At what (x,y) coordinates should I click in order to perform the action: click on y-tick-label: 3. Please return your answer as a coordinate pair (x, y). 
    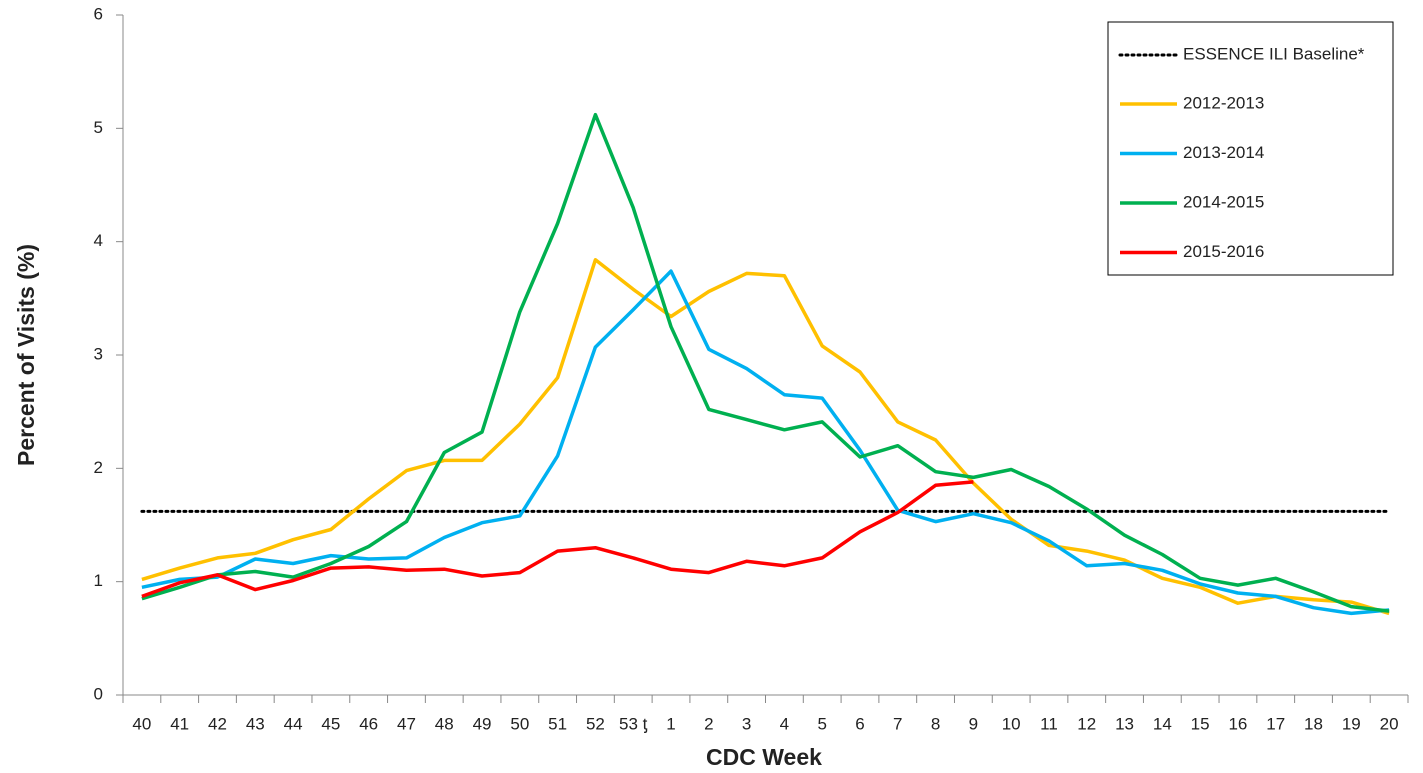
    Looking at the image, I should click on (98, 353).